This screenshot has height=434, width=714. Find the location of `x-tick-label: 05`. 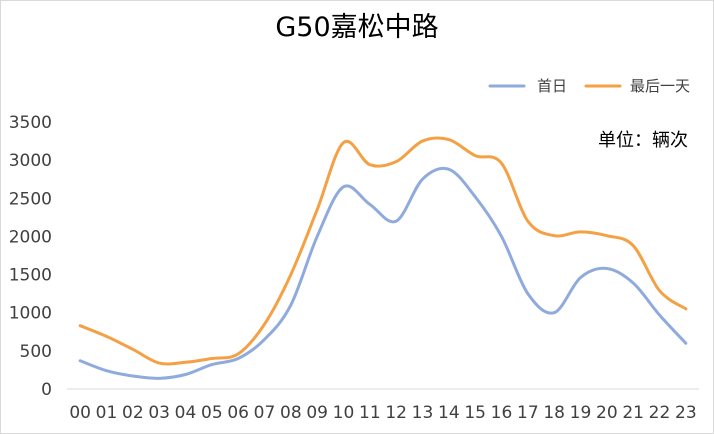

x-tick-label: 05 is located at coordinates (212, 413).